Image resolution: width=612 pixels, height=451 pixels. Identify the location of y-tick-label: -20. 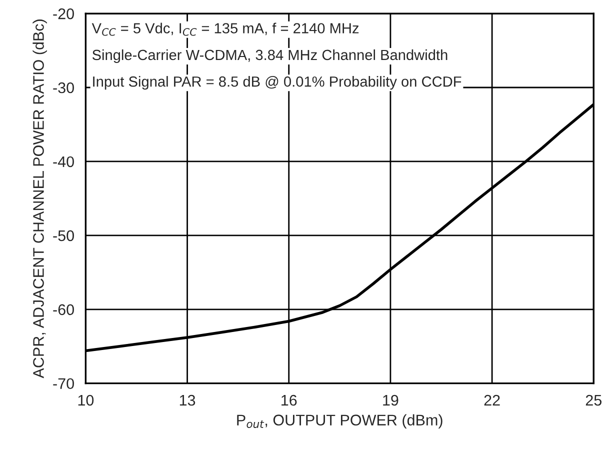
(63, 14).